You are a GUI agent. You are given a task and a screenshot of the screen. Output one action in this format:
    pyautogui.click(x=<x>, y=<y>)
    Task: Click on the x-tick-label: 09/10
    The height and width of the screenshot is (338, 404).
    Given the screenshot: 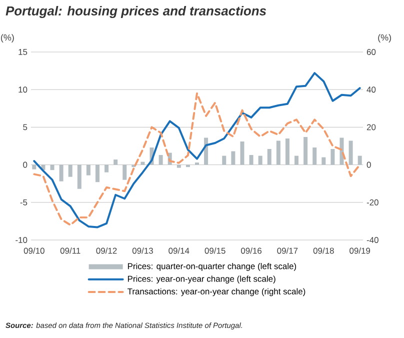 What is the action you would take?
    pyautogui.click(x=34, y=251)
    